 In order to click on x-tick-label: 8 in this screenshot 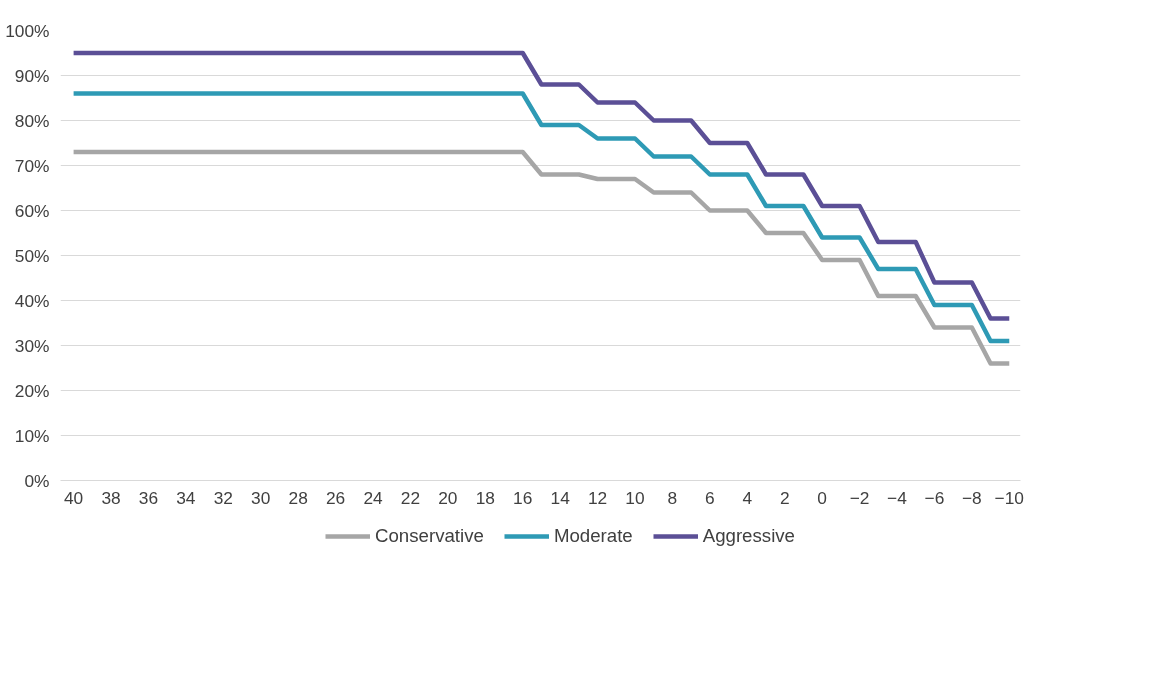, I will do `click(672, 497)`.